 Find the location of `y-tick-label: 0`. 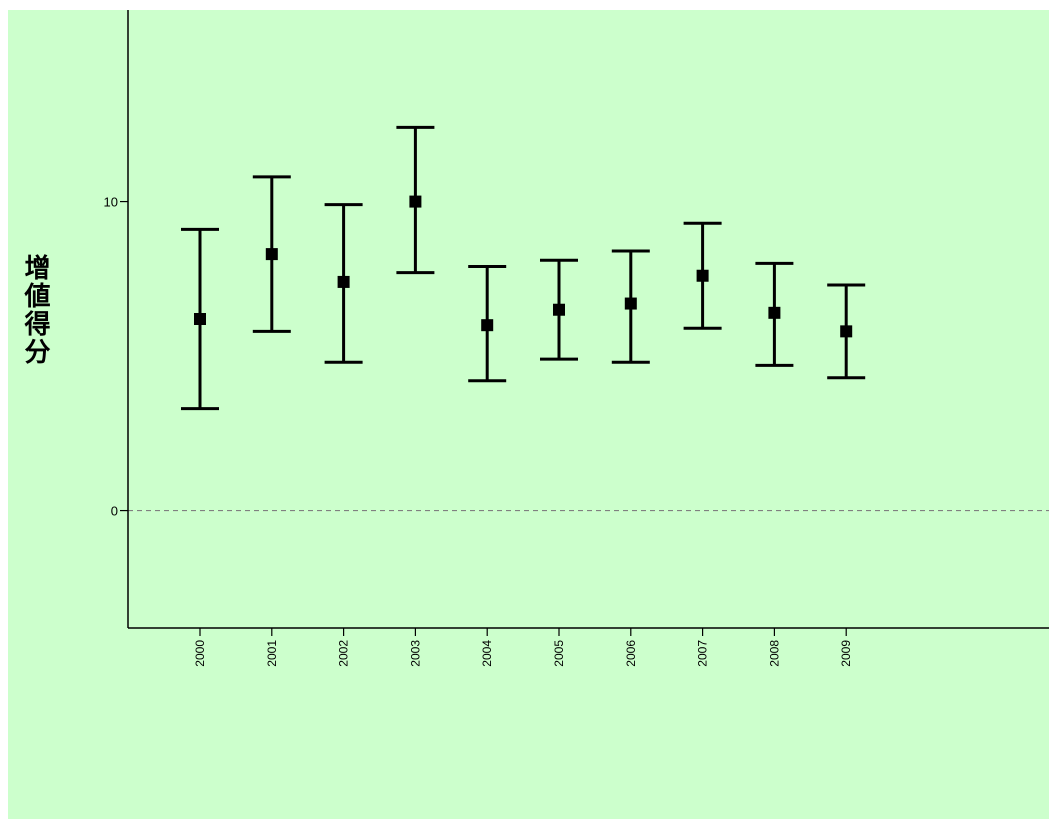

y-tick-label: 0 is located at coordinates (114, 511).